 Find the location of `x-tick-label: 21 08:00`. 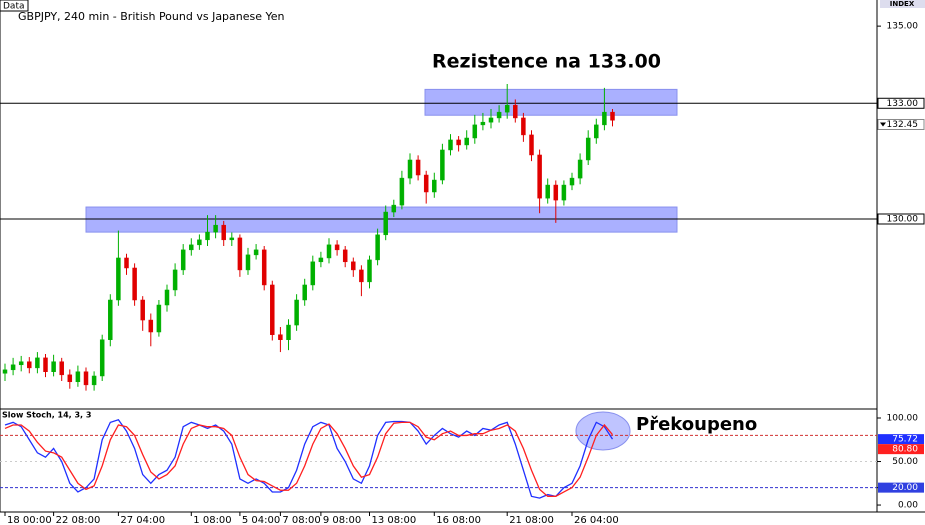

x-tick-label: 21 08:00 is located at coordinates (531, 520).